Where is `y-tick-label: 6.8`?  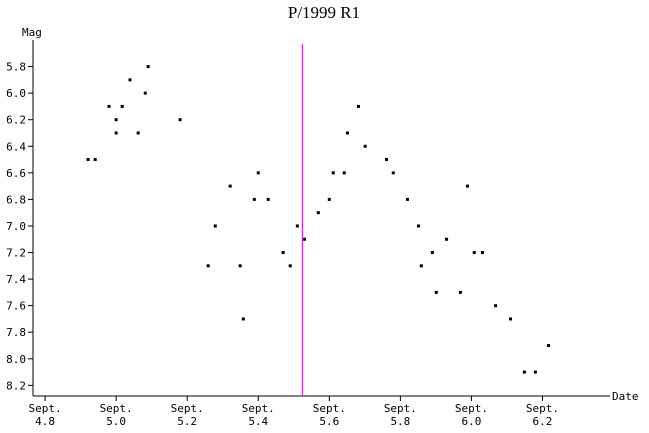 y-tick-label: 6.8 is located at coordinates (16, 199).